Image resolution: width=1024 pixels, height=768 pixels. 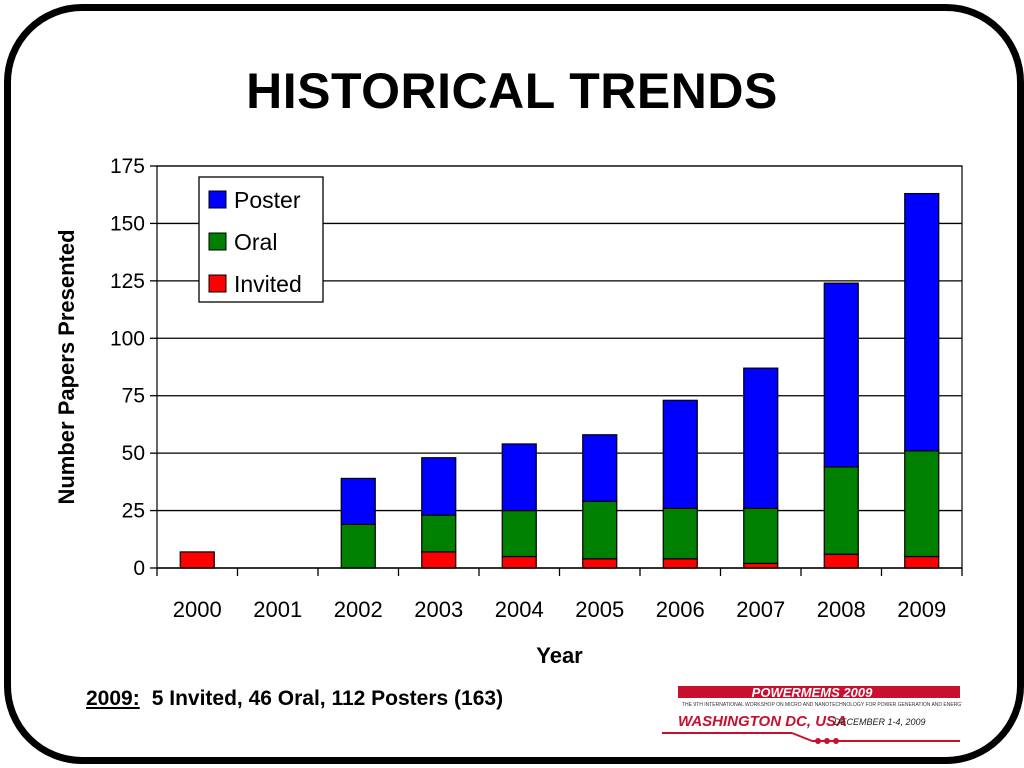 I want to click on logo-top-text: POWERMEMS 2009, so click(x=812, y=693).